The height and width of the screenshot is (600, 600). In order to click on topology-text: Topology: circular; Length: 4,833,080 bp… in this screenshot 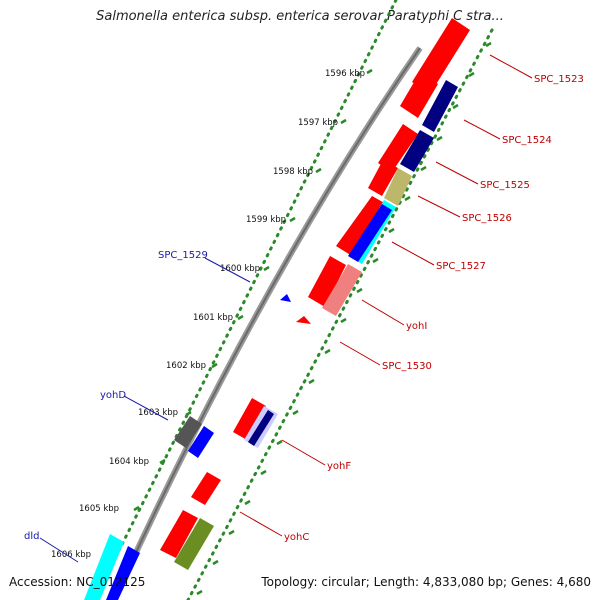, I will do `click(426, 582)`.